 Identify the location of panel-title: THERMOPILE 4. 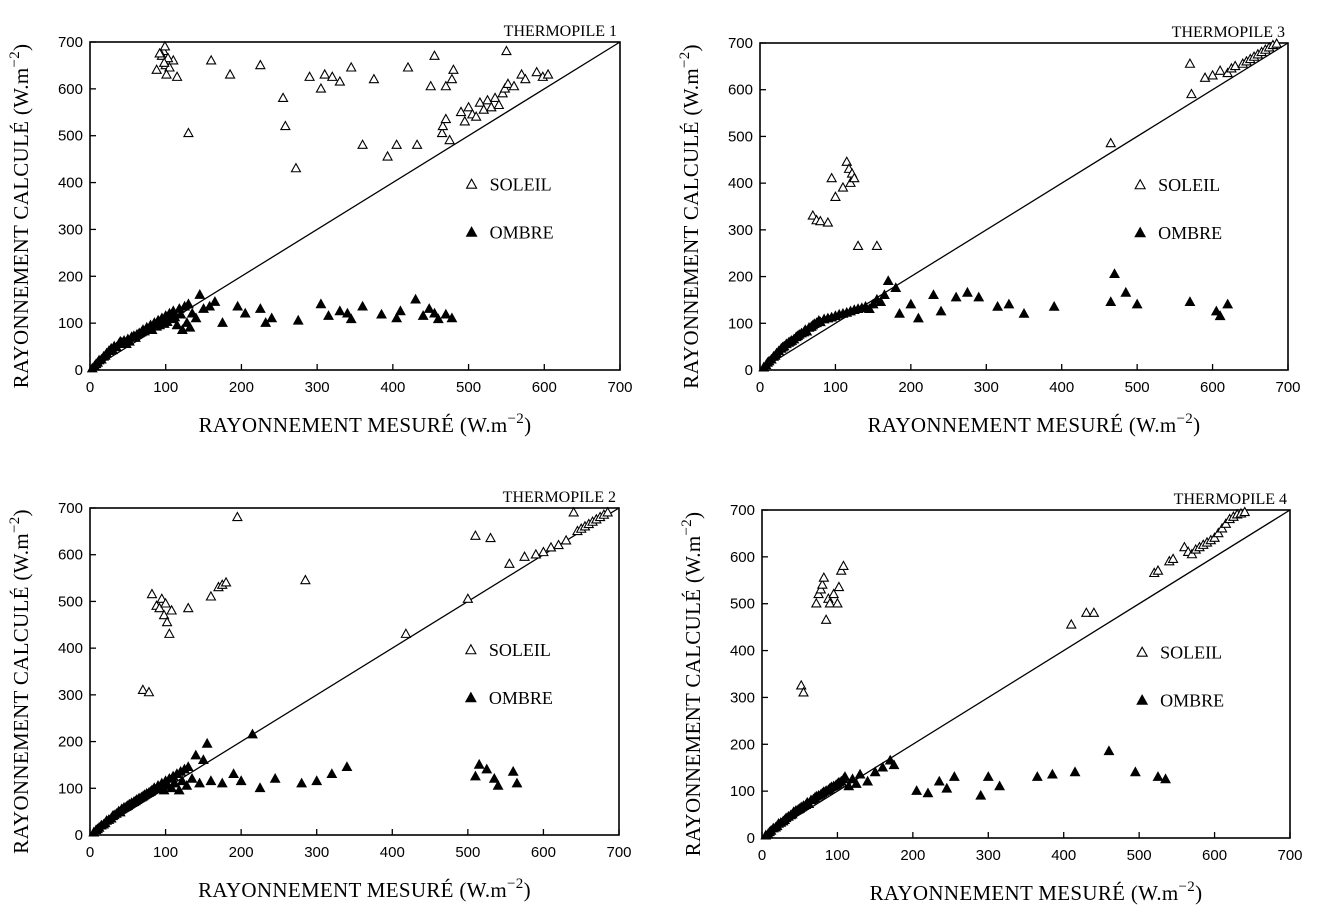
(1230, 499).